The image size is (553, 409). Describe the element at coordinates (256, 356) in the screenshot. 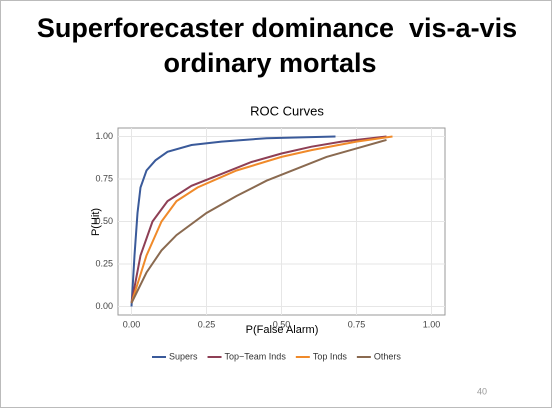

I see `legend-label: Top−Team Inds` at that location.